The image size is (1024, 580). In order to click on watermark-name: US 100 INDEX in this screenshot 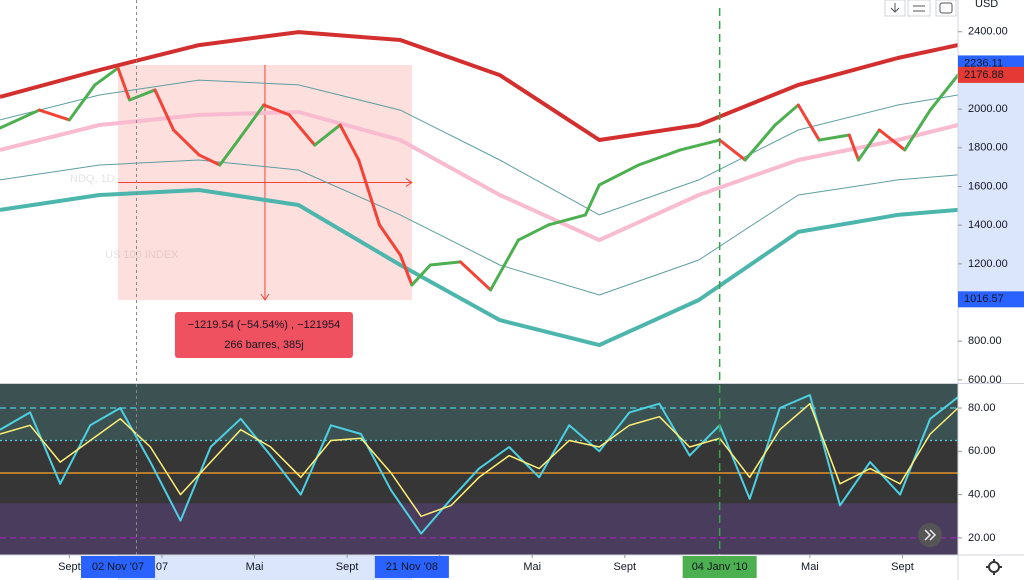, I will do `click(142, 255)`.